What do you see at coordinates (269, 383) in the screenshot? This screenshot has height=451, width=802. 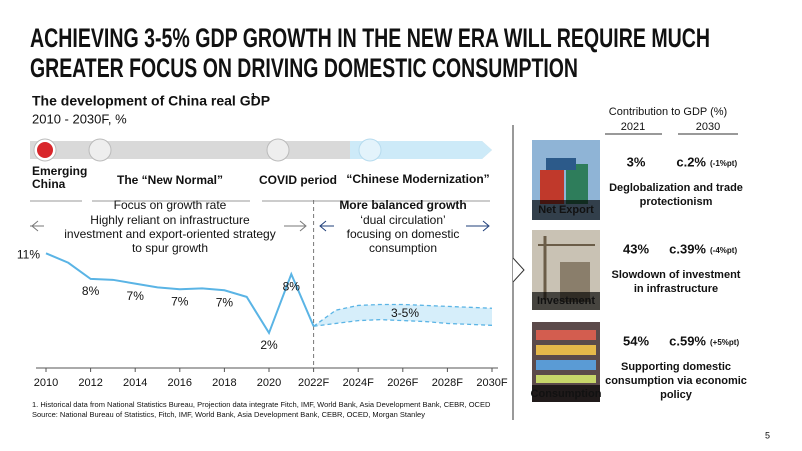 I see `x-tick-label: 2020` at bounding box center [269, 383].